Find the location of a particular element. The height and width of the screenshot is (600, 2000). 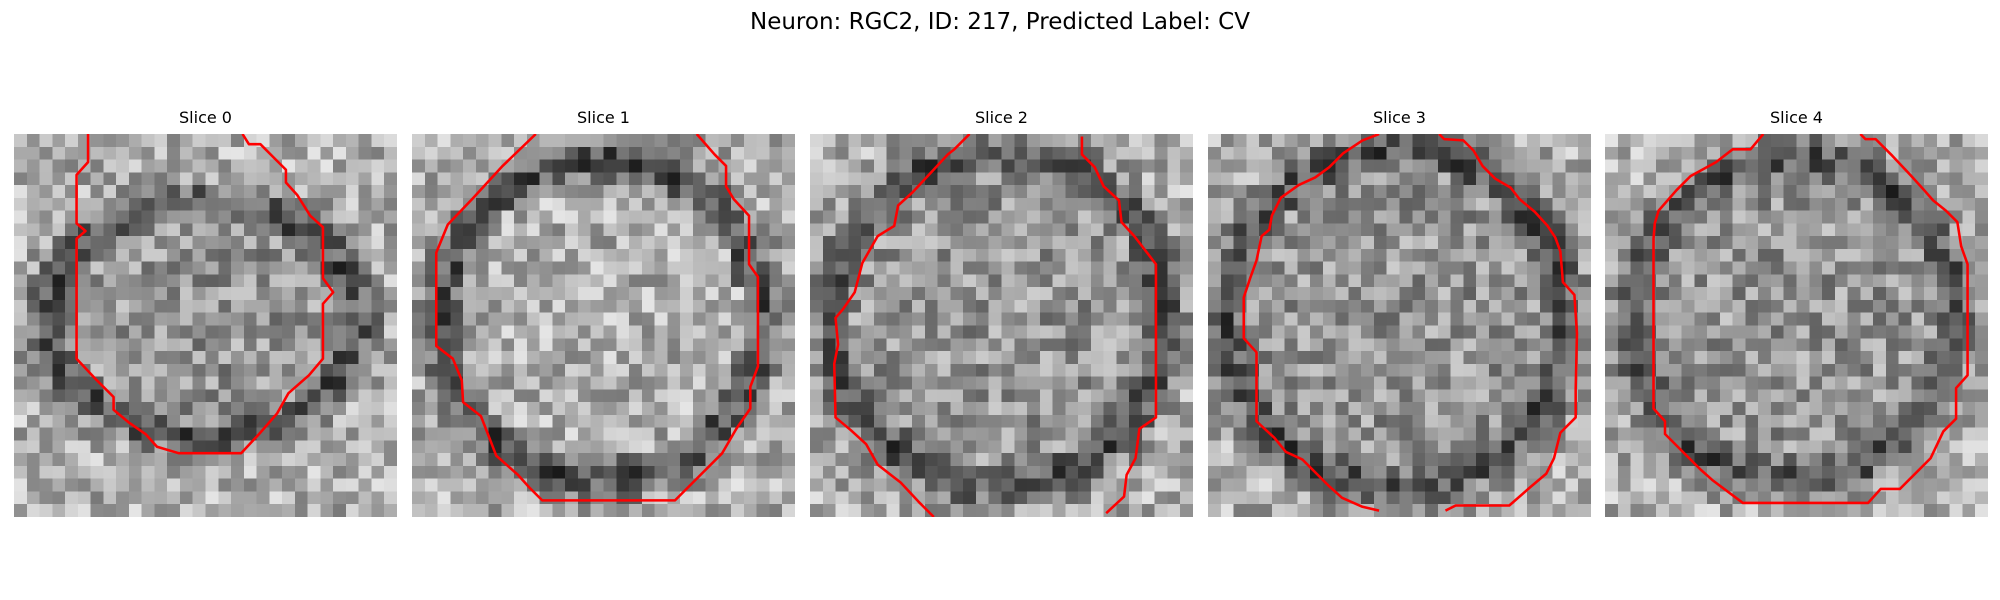

slice-title: Slice 1 is located at coordinates (603, 118).